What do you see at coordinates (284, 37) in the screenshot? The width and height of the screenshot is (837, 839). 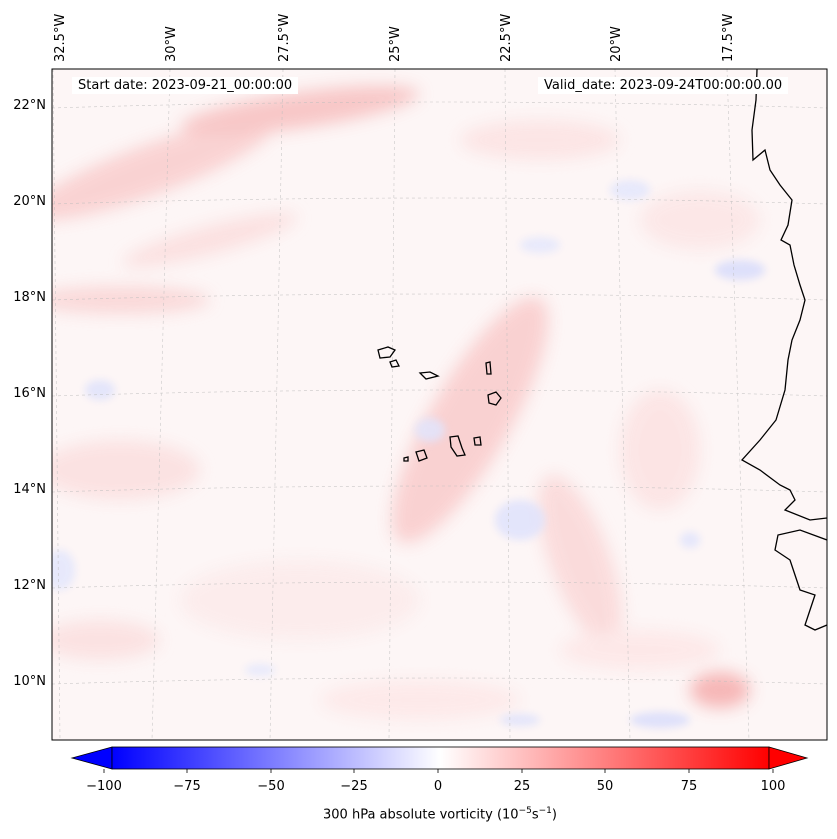 I see `lon-label-27.5W: 27.5°W` at bounding box center [284, 37].